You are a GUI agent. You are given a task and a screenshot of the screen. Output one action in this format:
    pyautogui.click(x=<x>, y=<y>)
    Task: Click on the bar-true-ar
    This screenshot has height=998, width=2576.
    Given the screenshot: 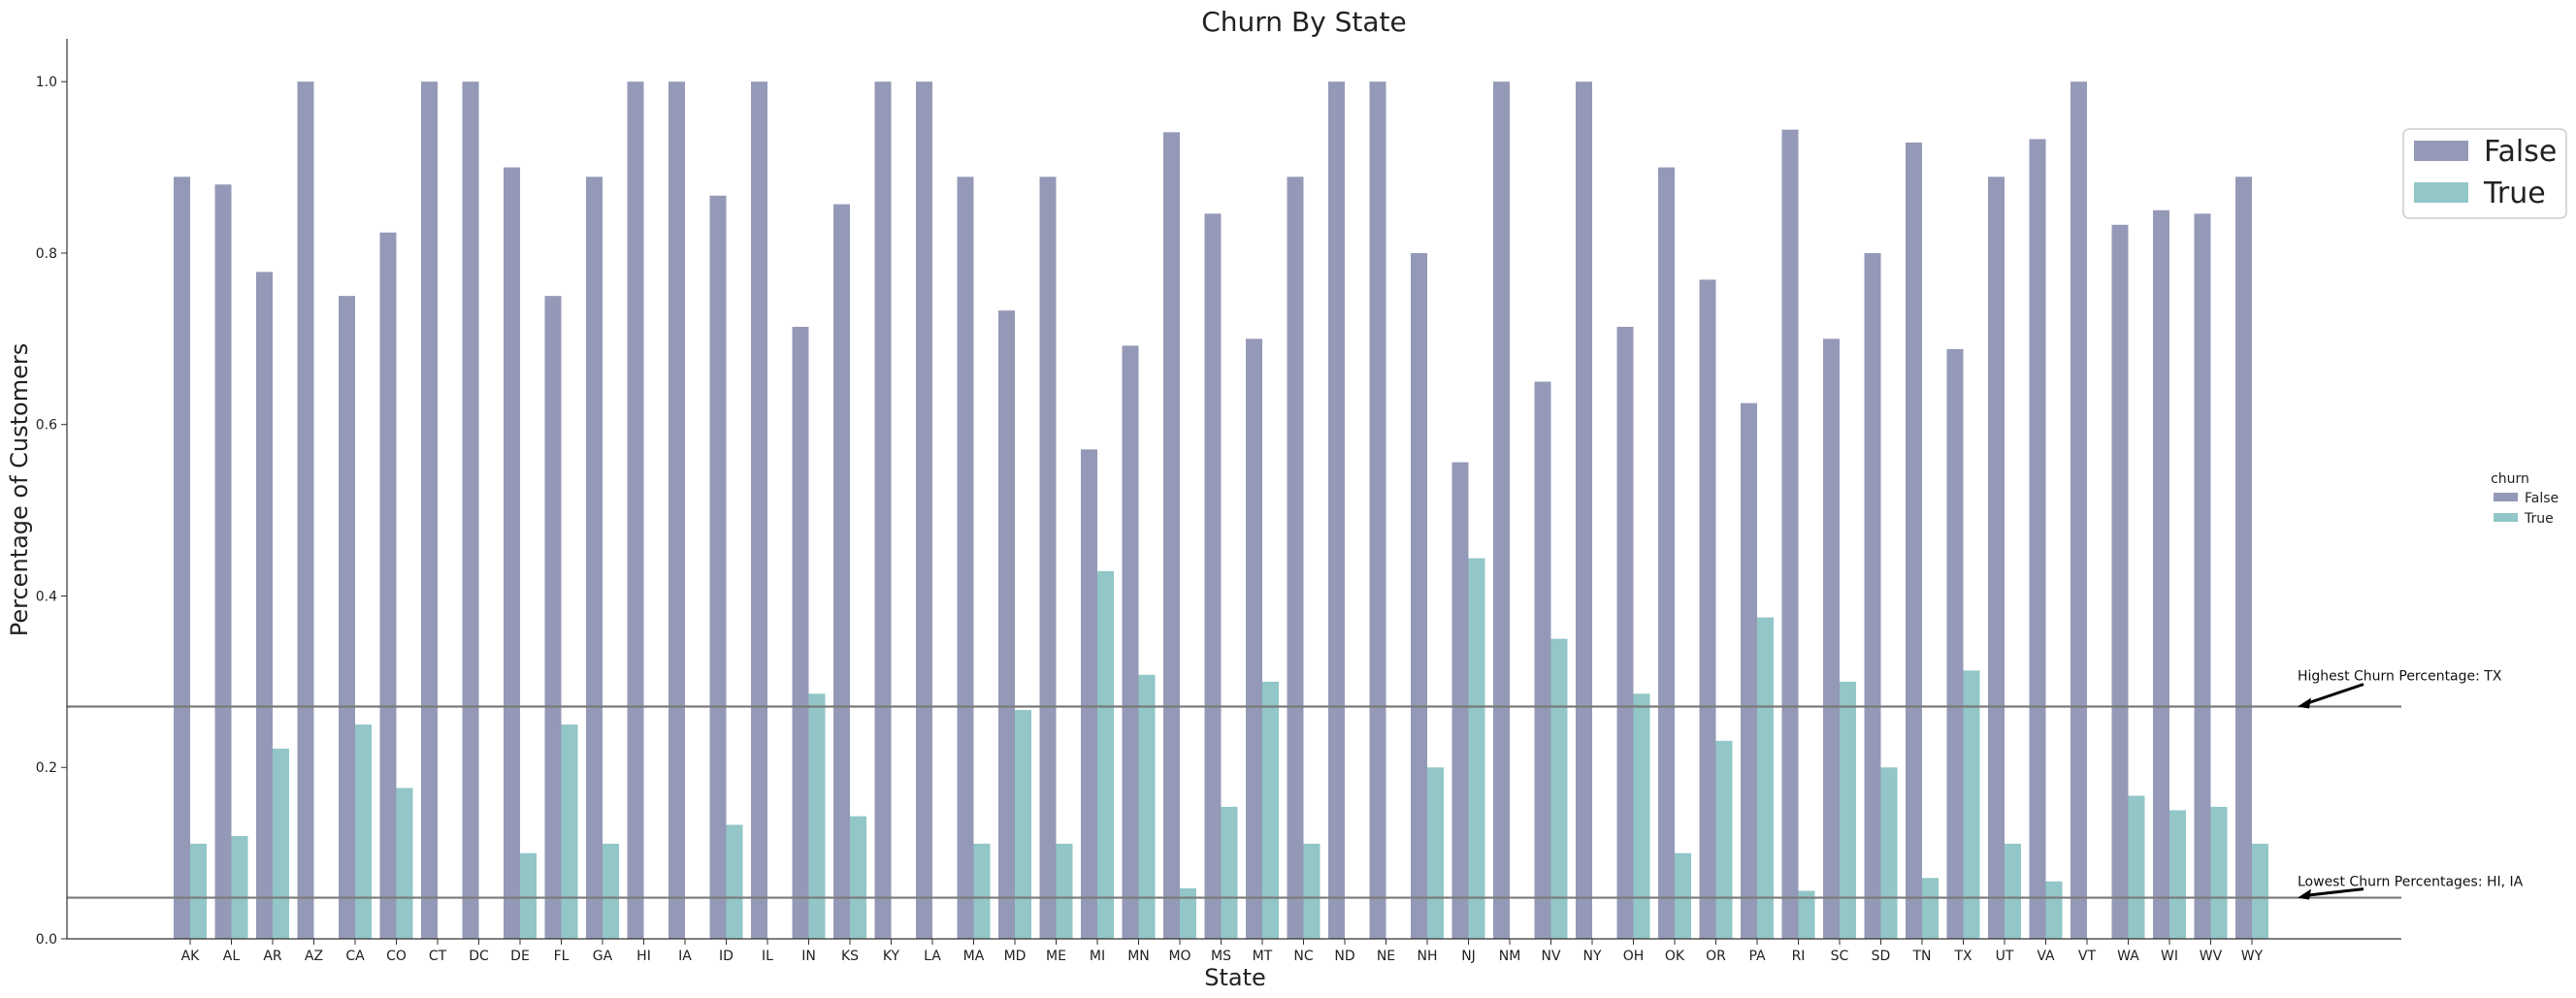 What is the action you would take?
    pyautogui.click(x=281, y=843)
    